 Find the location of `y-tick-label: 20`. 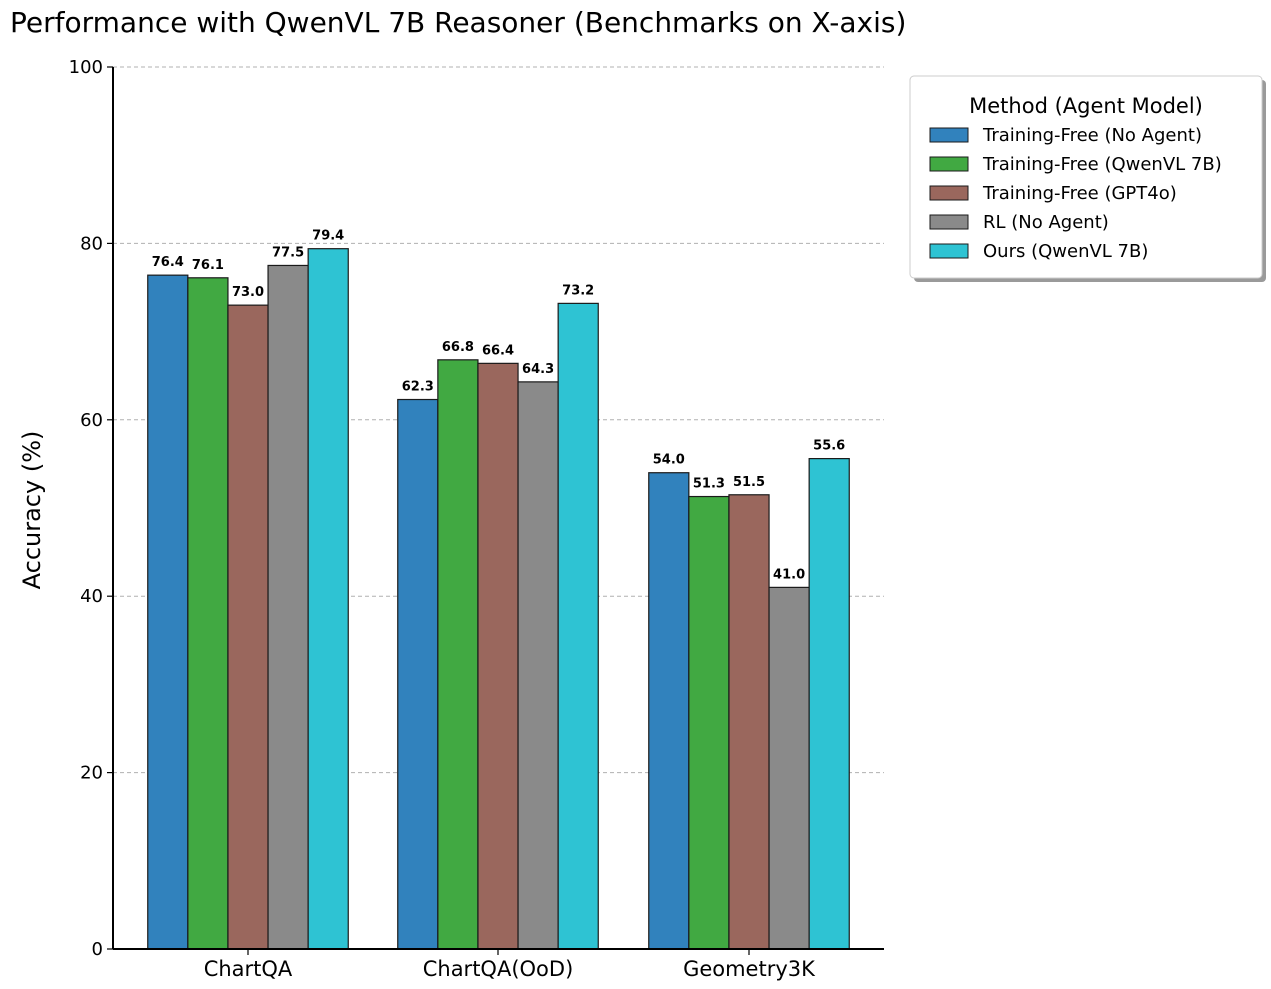

y-tick-label: 20 is located at coordinates (91, 773).